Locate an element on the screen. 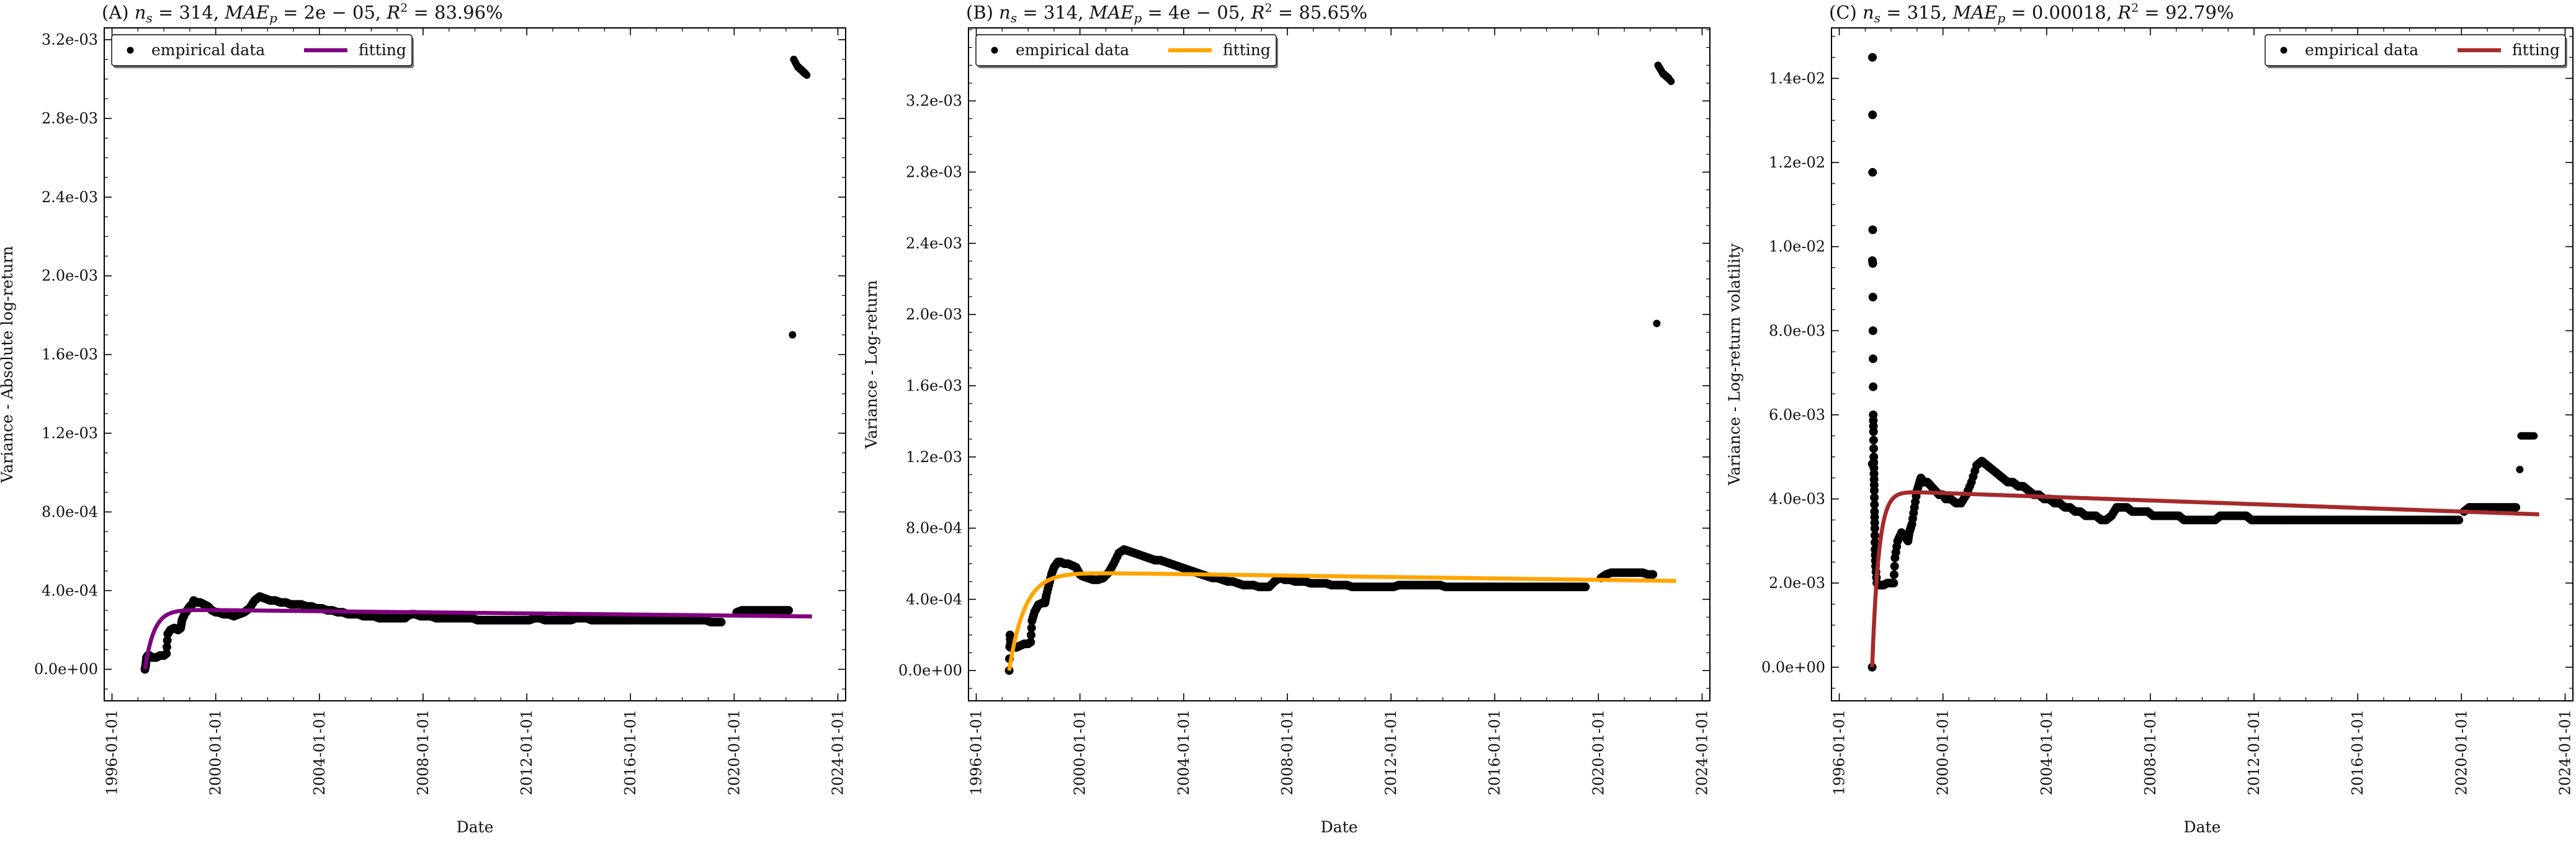 Image resolution: width=2576 pixels, height=841 pixels. title-prefix: (A) is located at coordinates (118, 12).